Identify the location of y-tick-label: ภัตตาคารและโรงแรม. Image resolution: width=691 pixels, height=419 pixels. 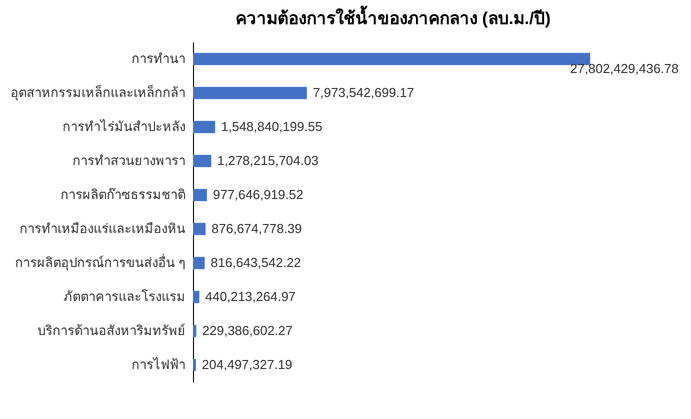
(125, 296).